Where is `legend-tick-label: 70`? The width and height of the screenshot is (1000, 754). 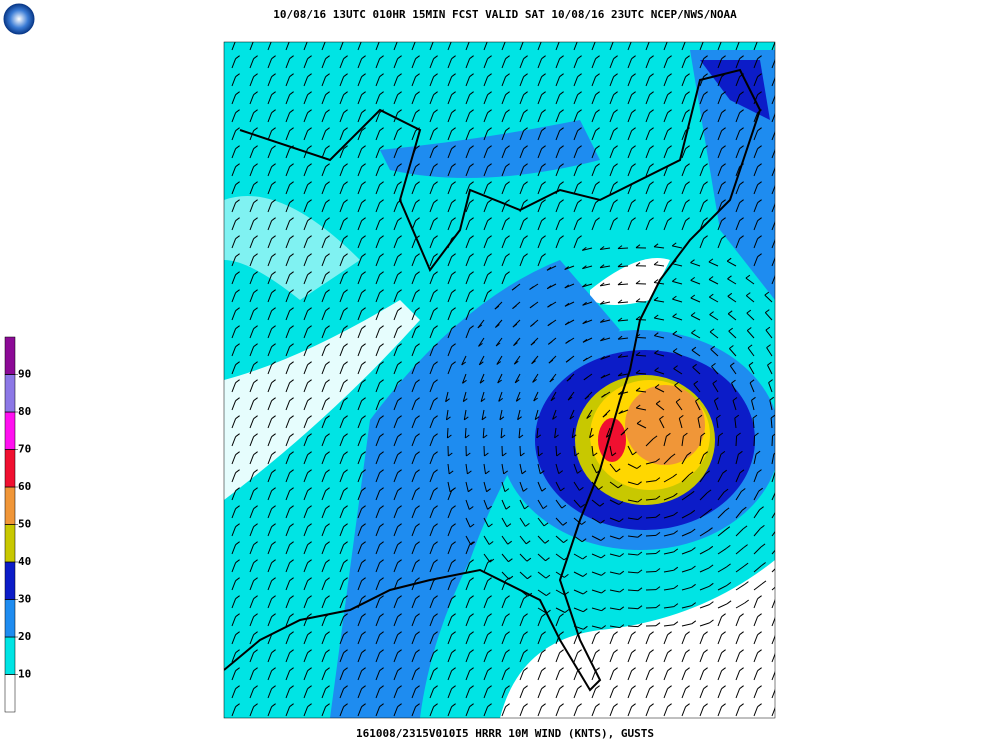 legend-tick-label: 70 is located at coordinates (24, 449).